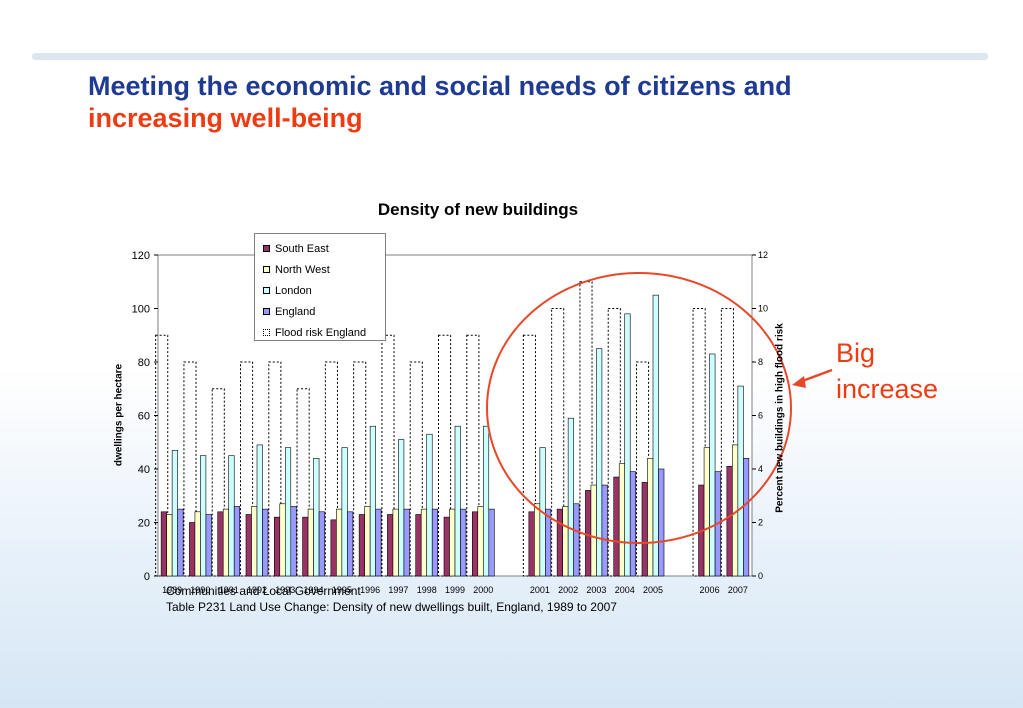  Describe the element at coordinates (427, 590) in the screenshot. I see `x-tick-label: 1998` at that location.